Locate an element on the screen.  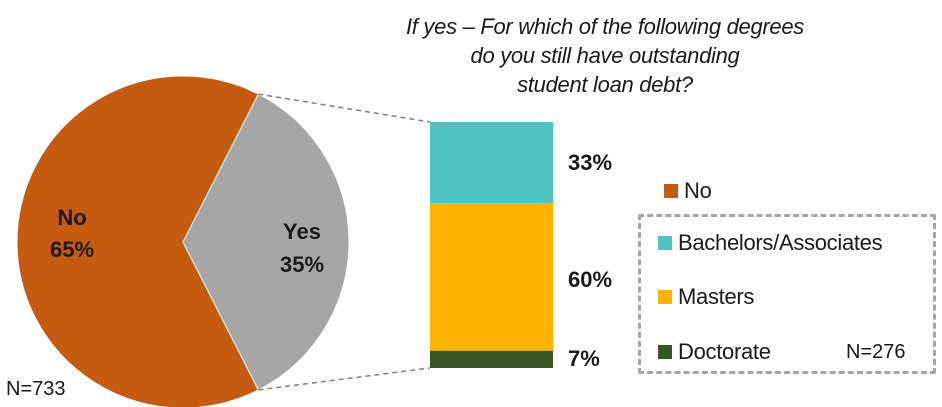
pie-label-no: No 65% is located at coordinates (72, 234).